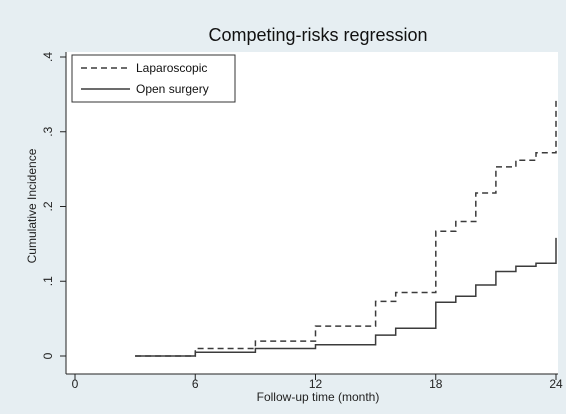  What do you see at coordinates (48, 355) in the screenshot?
I see `y-tick-label: 0` at bounding box center [48, 355].